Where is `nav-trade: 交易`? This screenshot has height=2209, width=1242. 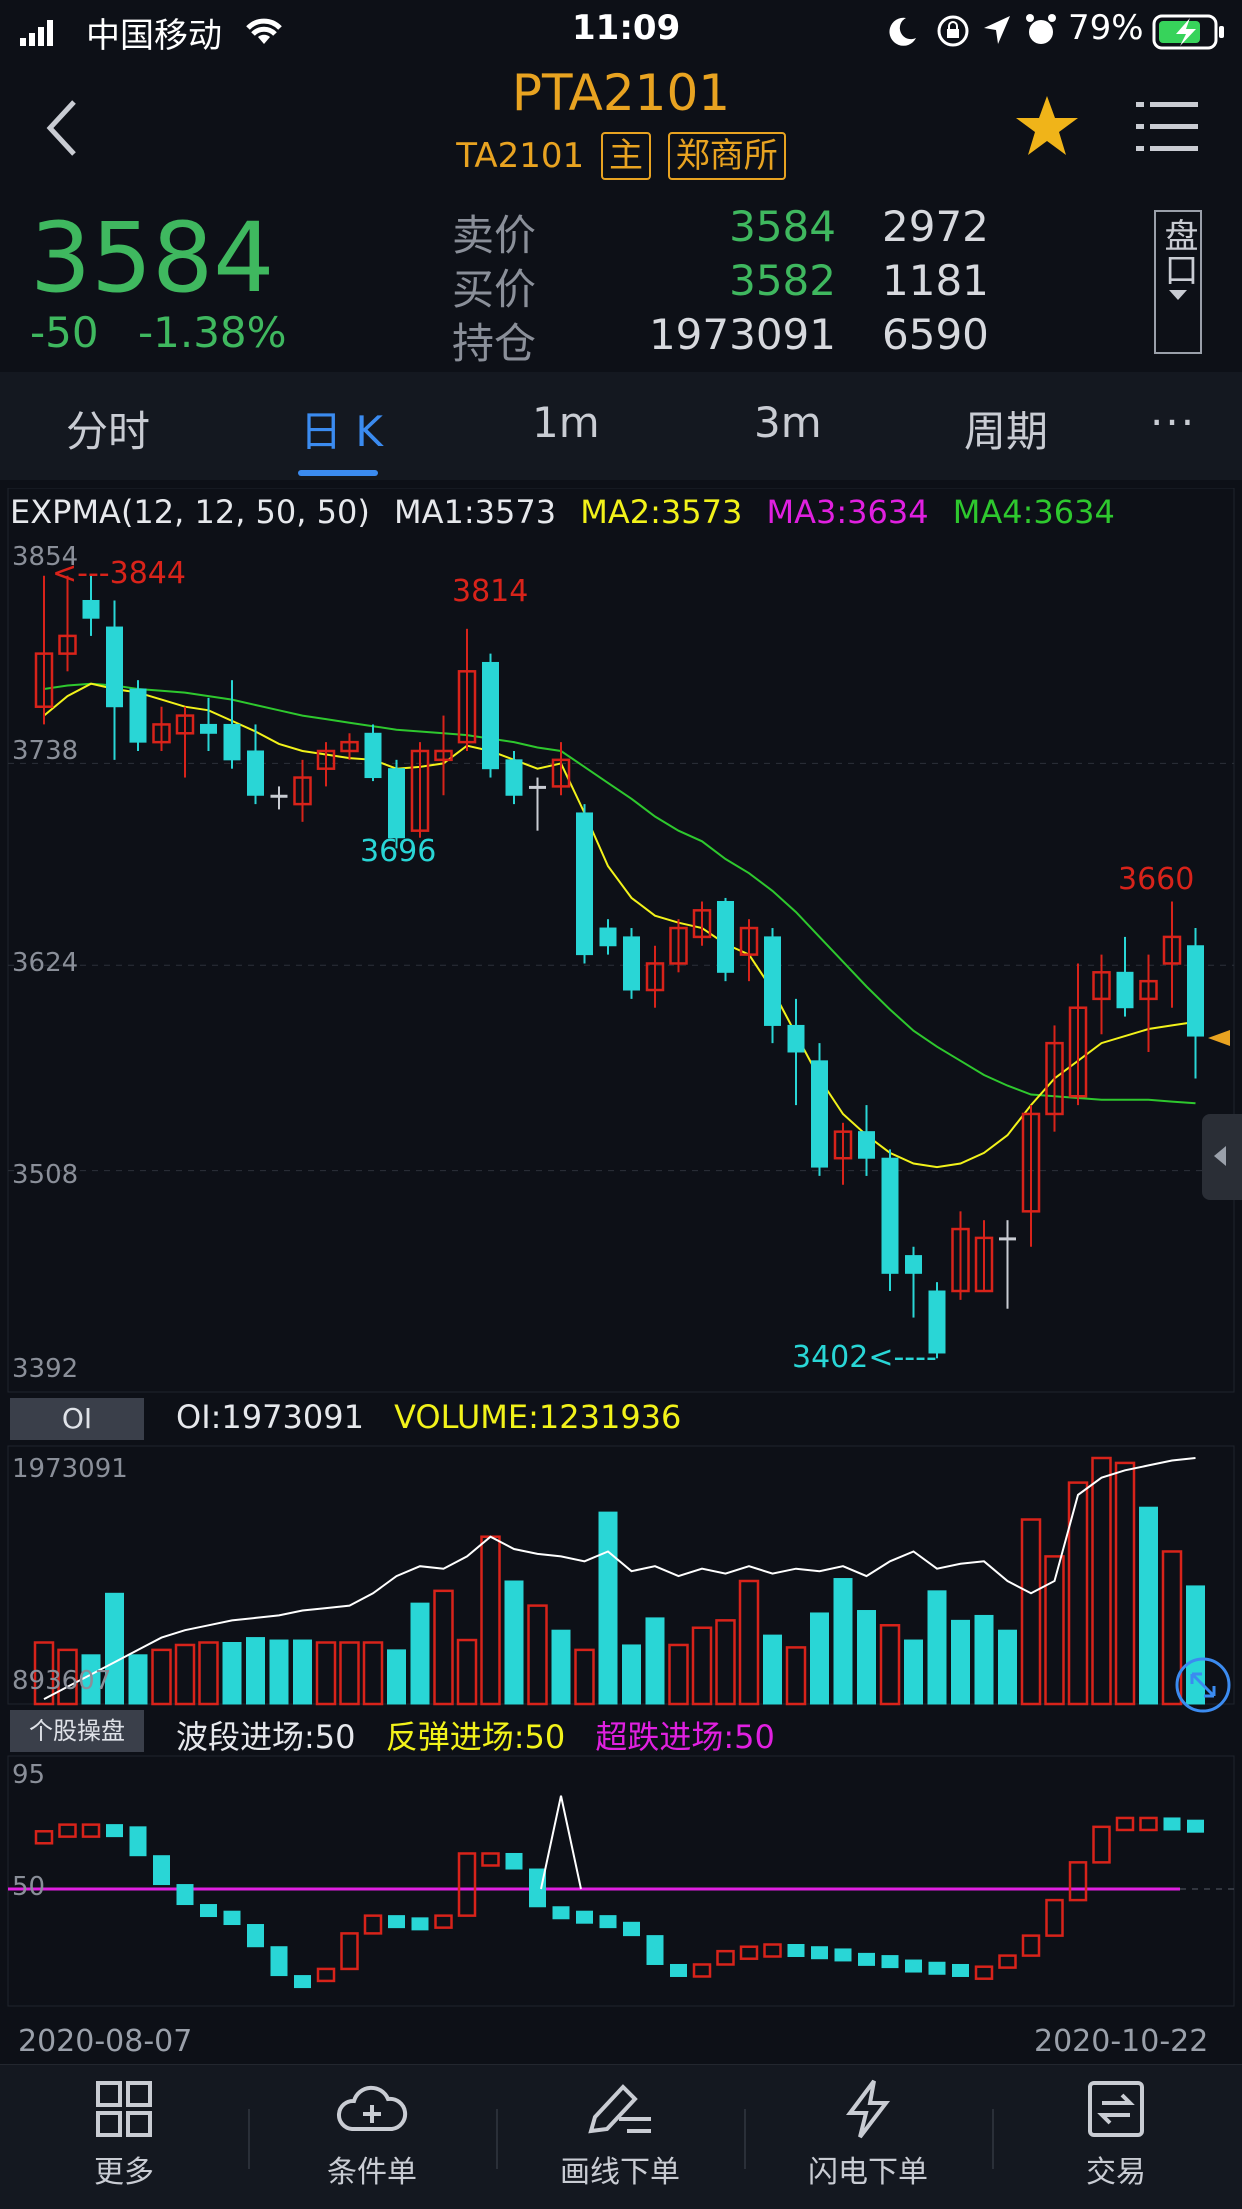
nav-trade: 交易 is located at coordinates (1116, 2135).